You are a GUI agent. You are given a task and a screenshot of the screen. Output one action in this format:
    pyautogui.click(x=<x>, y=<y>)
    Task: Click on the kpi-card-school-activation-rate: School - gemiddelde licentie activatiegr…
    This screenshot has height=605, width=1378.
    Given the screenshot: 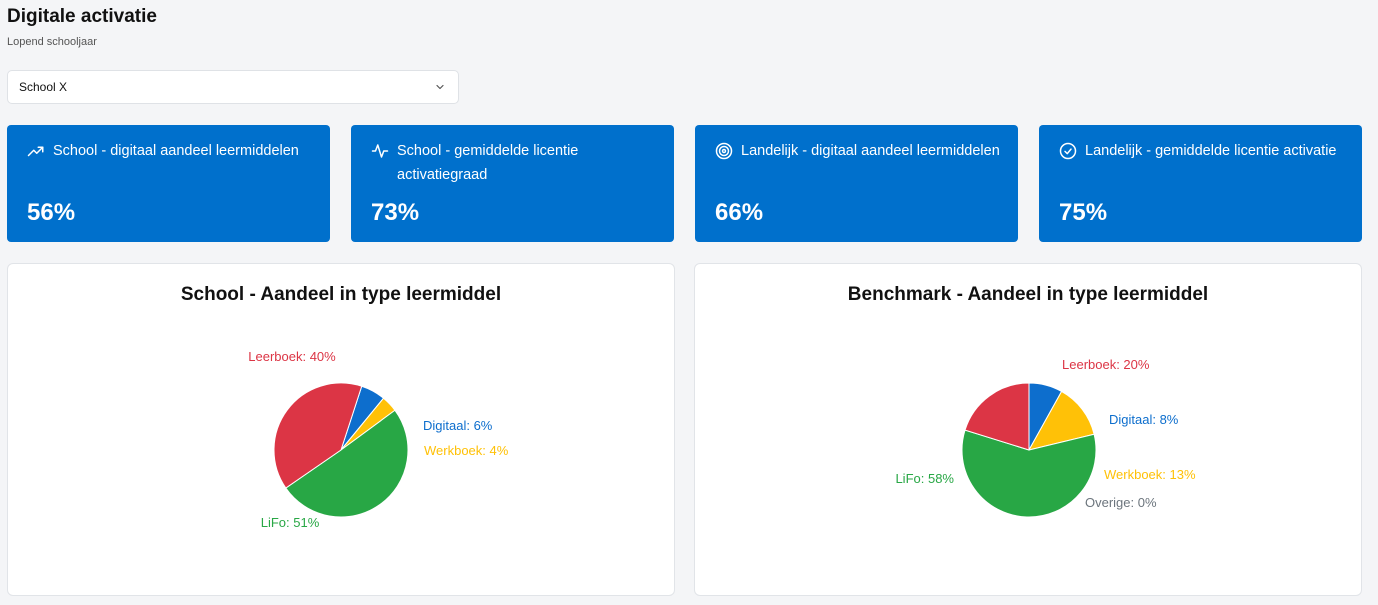 What is the action you would take?
    pyautogui.click(x=512, y=183)
    